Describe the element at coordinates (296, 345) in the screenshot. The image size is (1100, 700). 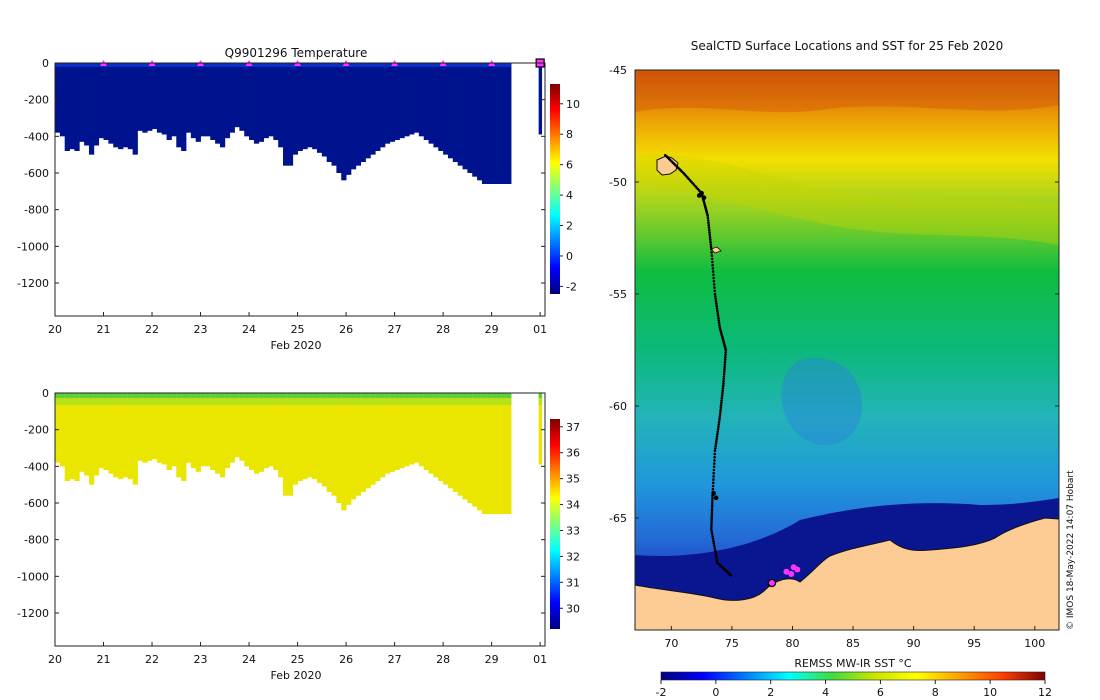
I see `temperature-xlabel: Feb 2020` at that location.